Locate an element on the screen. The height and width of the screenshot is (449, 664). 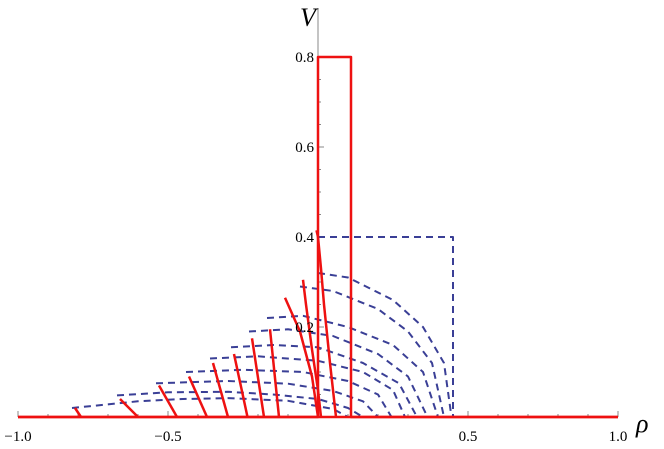
x-tick-label: −1.0 is located at coordinates (17, 437).